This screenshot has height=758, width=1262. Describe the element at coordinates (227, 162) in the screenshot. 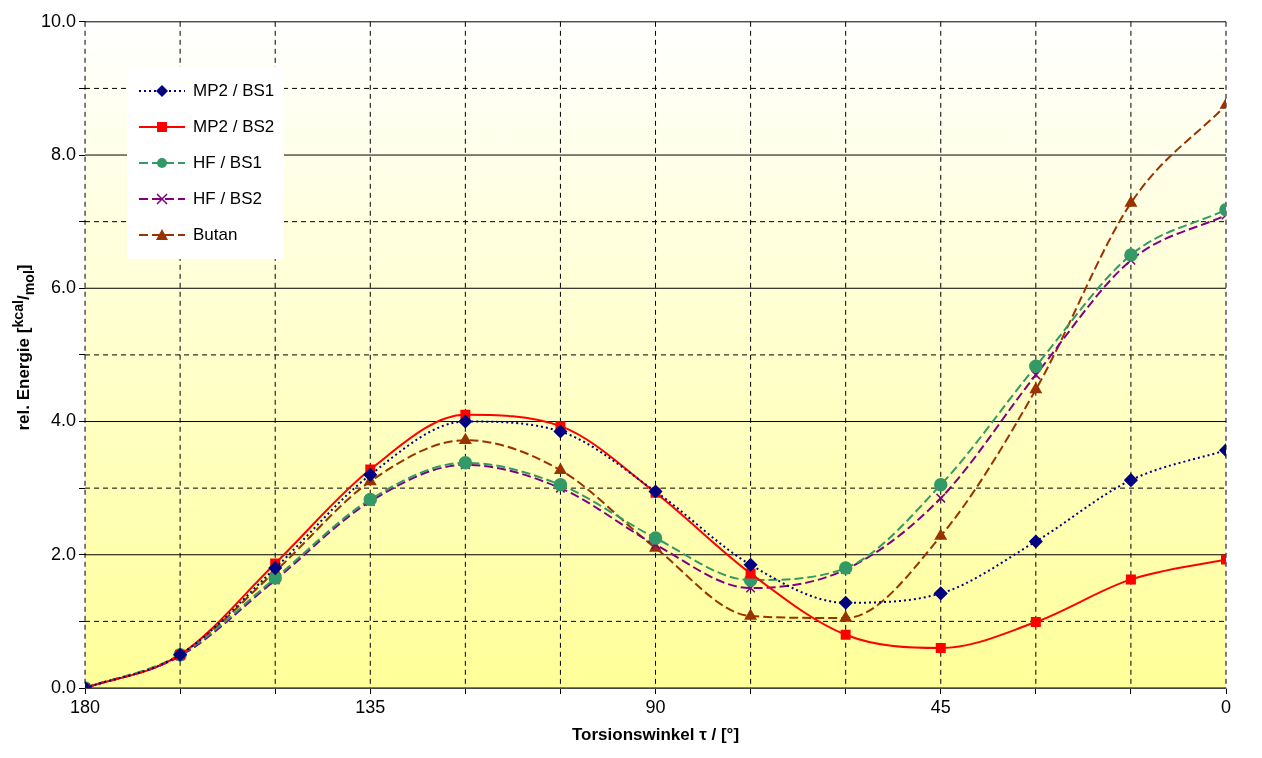

I see `legend-label: HF / BS1` at that location.